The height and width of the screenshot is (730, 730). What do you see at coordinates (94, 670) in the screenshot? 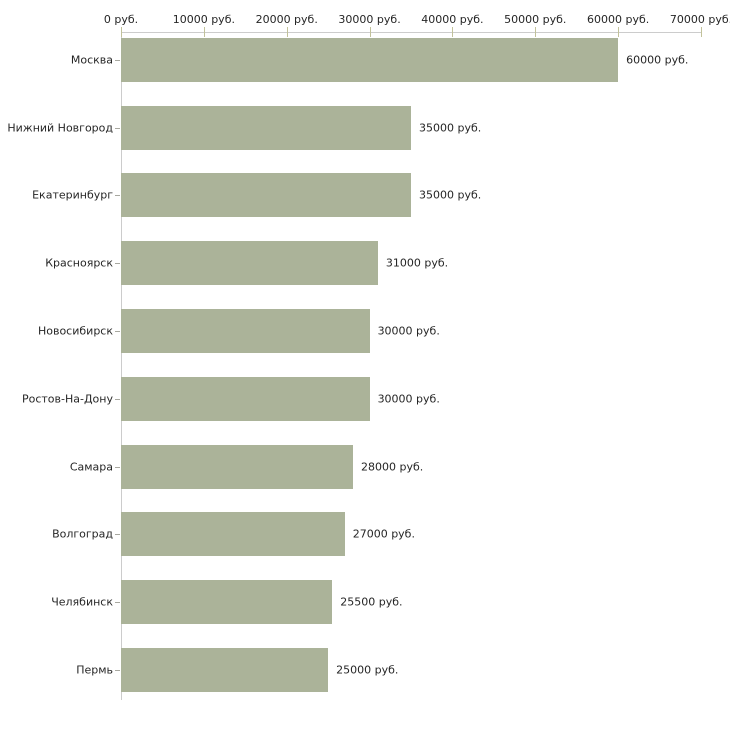
I see `category-label: Пермь` at bounding box center [94, 670].